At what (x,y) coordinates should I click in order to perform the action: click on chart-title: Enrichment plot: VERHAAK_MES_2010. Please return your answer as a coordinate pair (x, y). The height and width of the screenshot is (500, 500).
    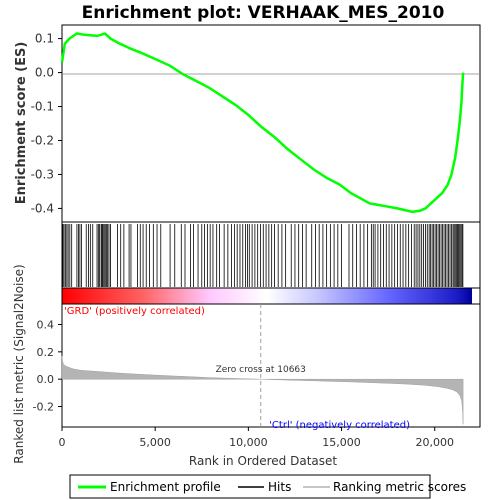
    Looking at the image, I should click on (263, 13).